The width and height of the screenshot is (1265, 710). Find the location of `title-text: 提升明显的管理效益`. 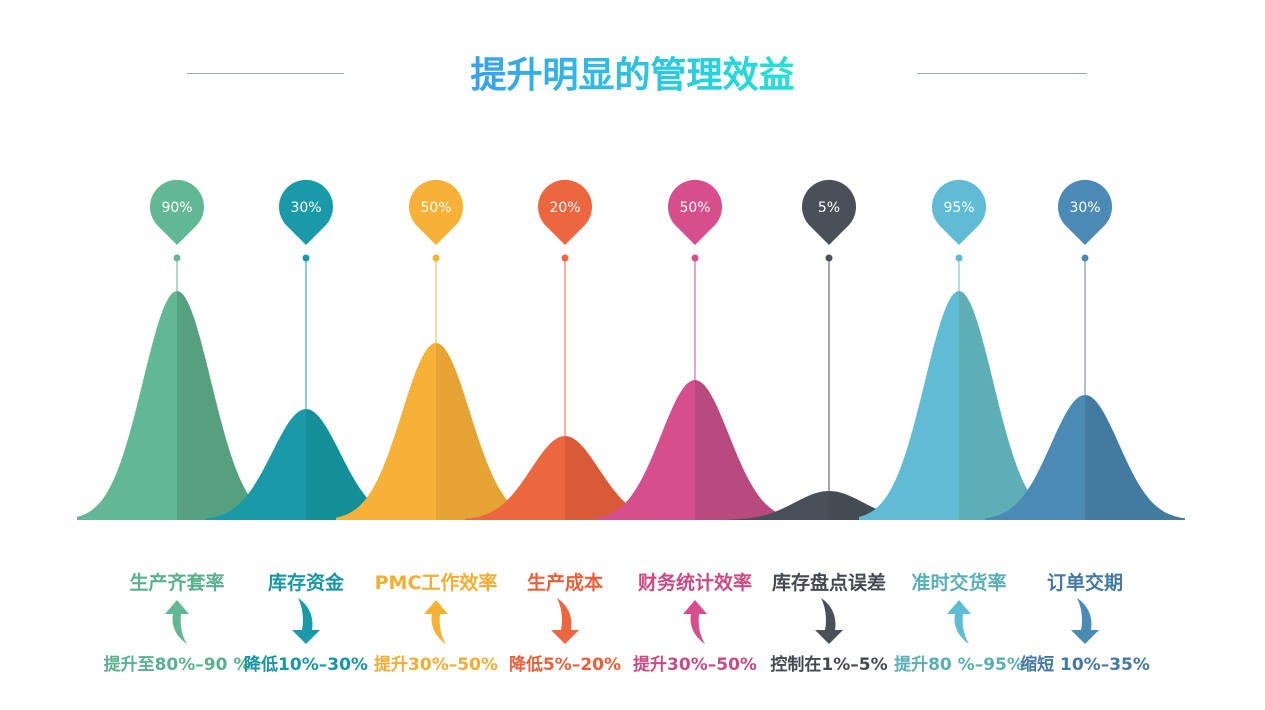

title-text: 提升明显的管理效益 is located at coordinates (632, 75).